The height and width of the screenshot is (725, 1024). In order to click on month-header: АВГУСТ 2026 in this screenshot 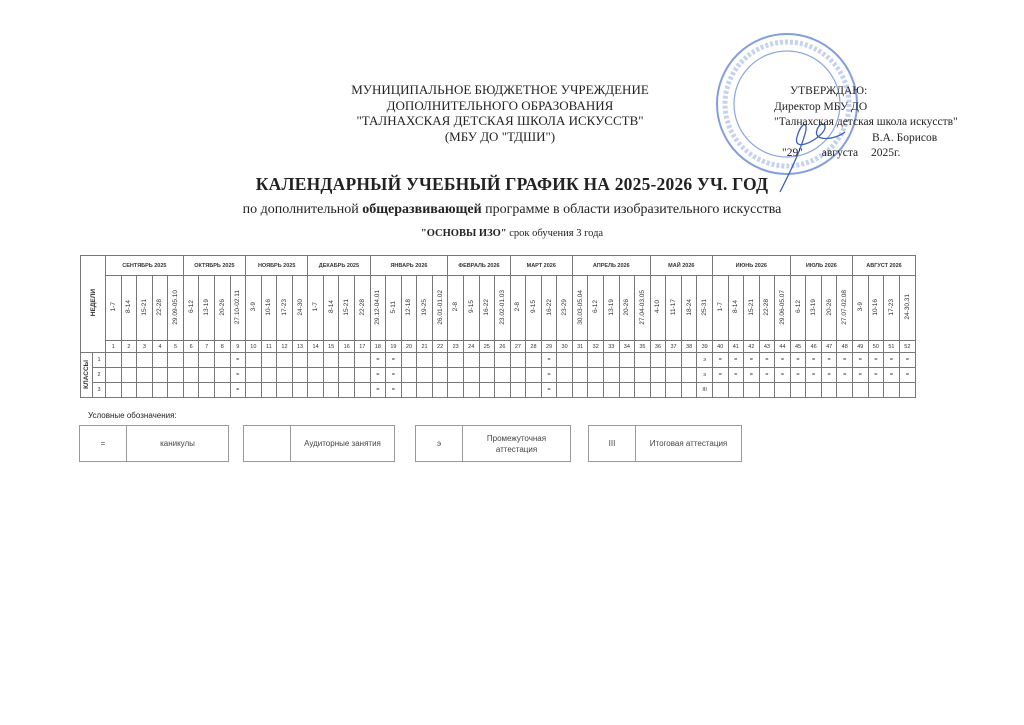, I will do `click(884, 265)`.